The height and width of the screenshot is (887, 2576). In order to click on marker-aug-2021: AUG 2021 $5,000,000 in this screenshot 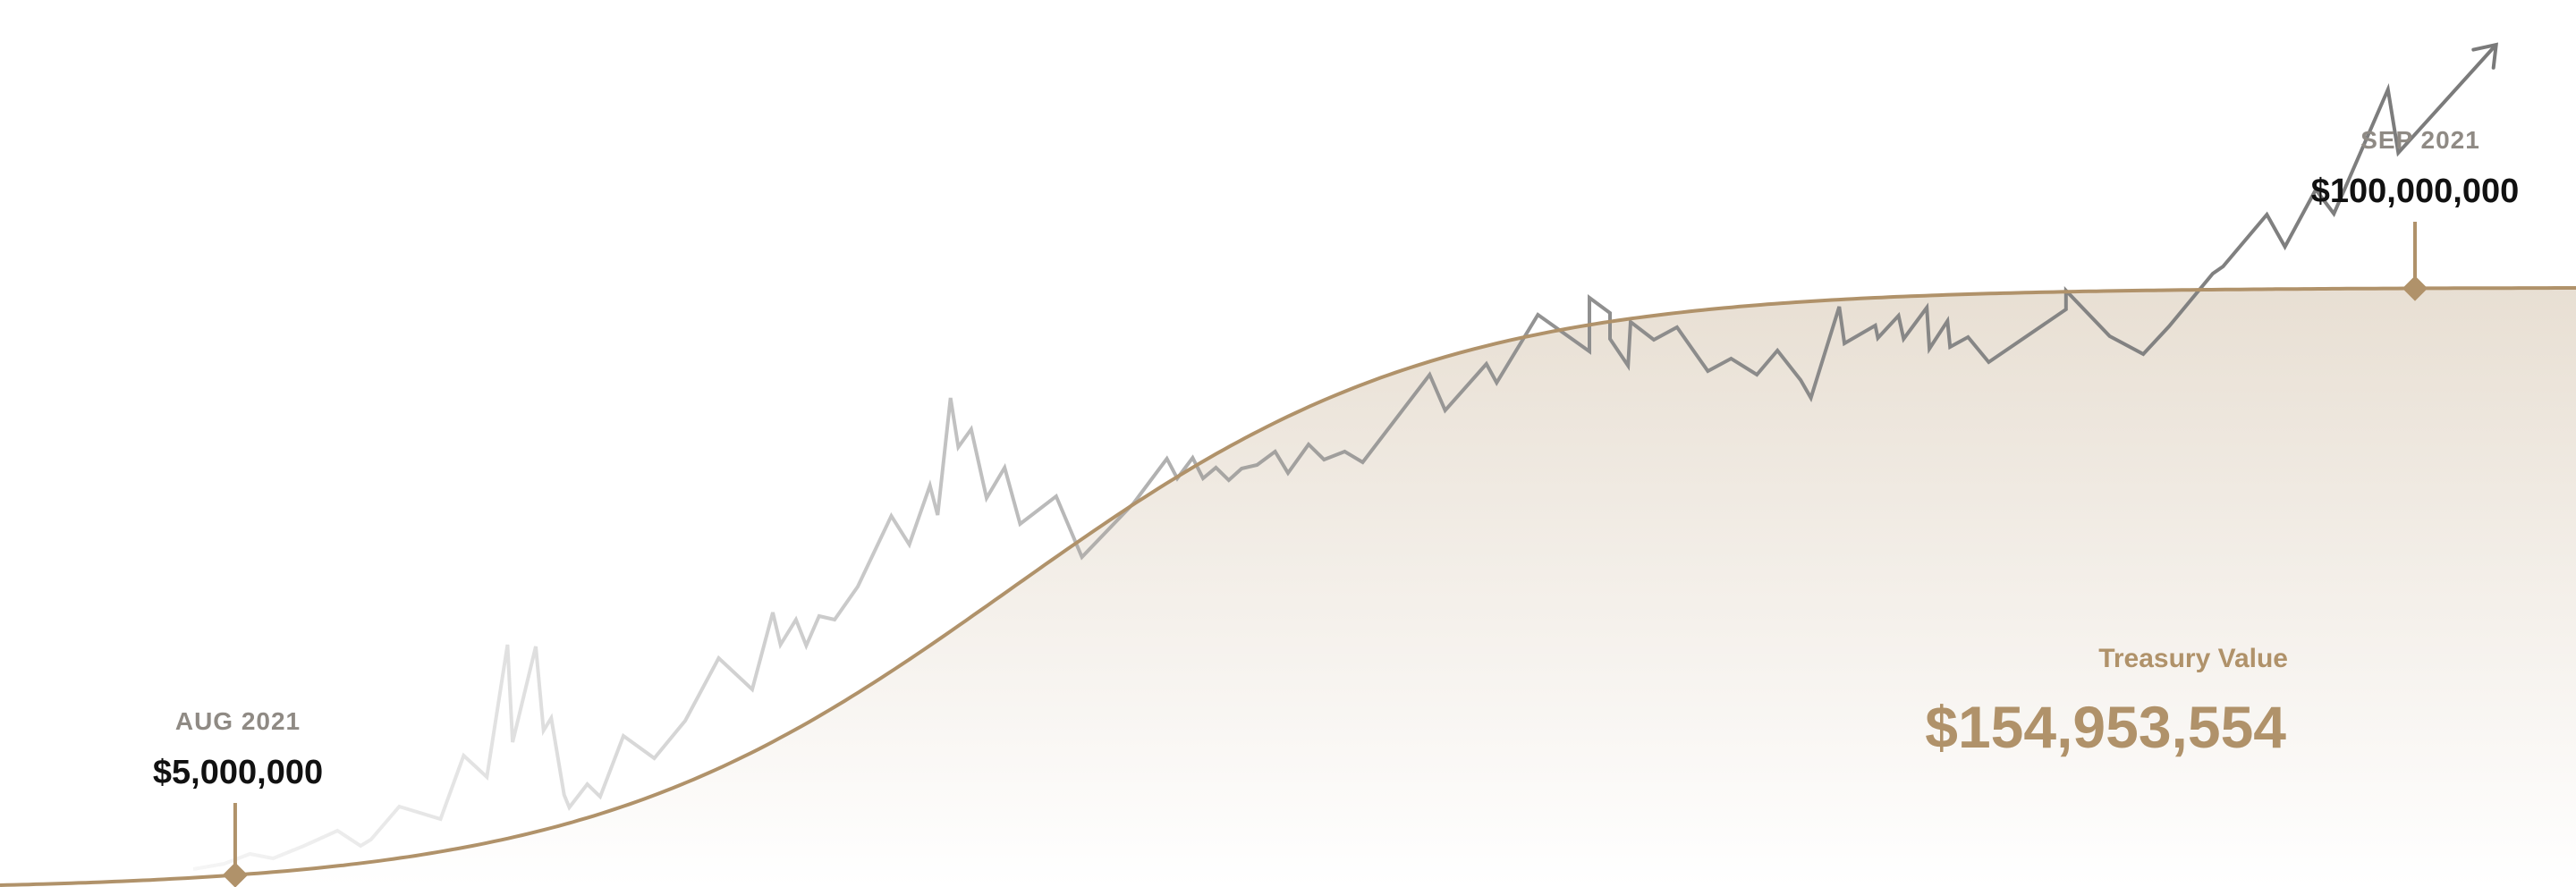, I will do `click(238, 797)`.